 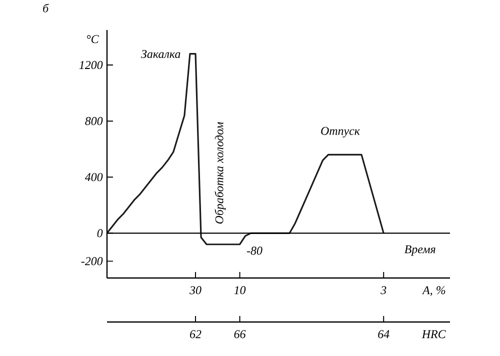 I want to click on x-axis-title: A, %, so click(x=434, y=291).